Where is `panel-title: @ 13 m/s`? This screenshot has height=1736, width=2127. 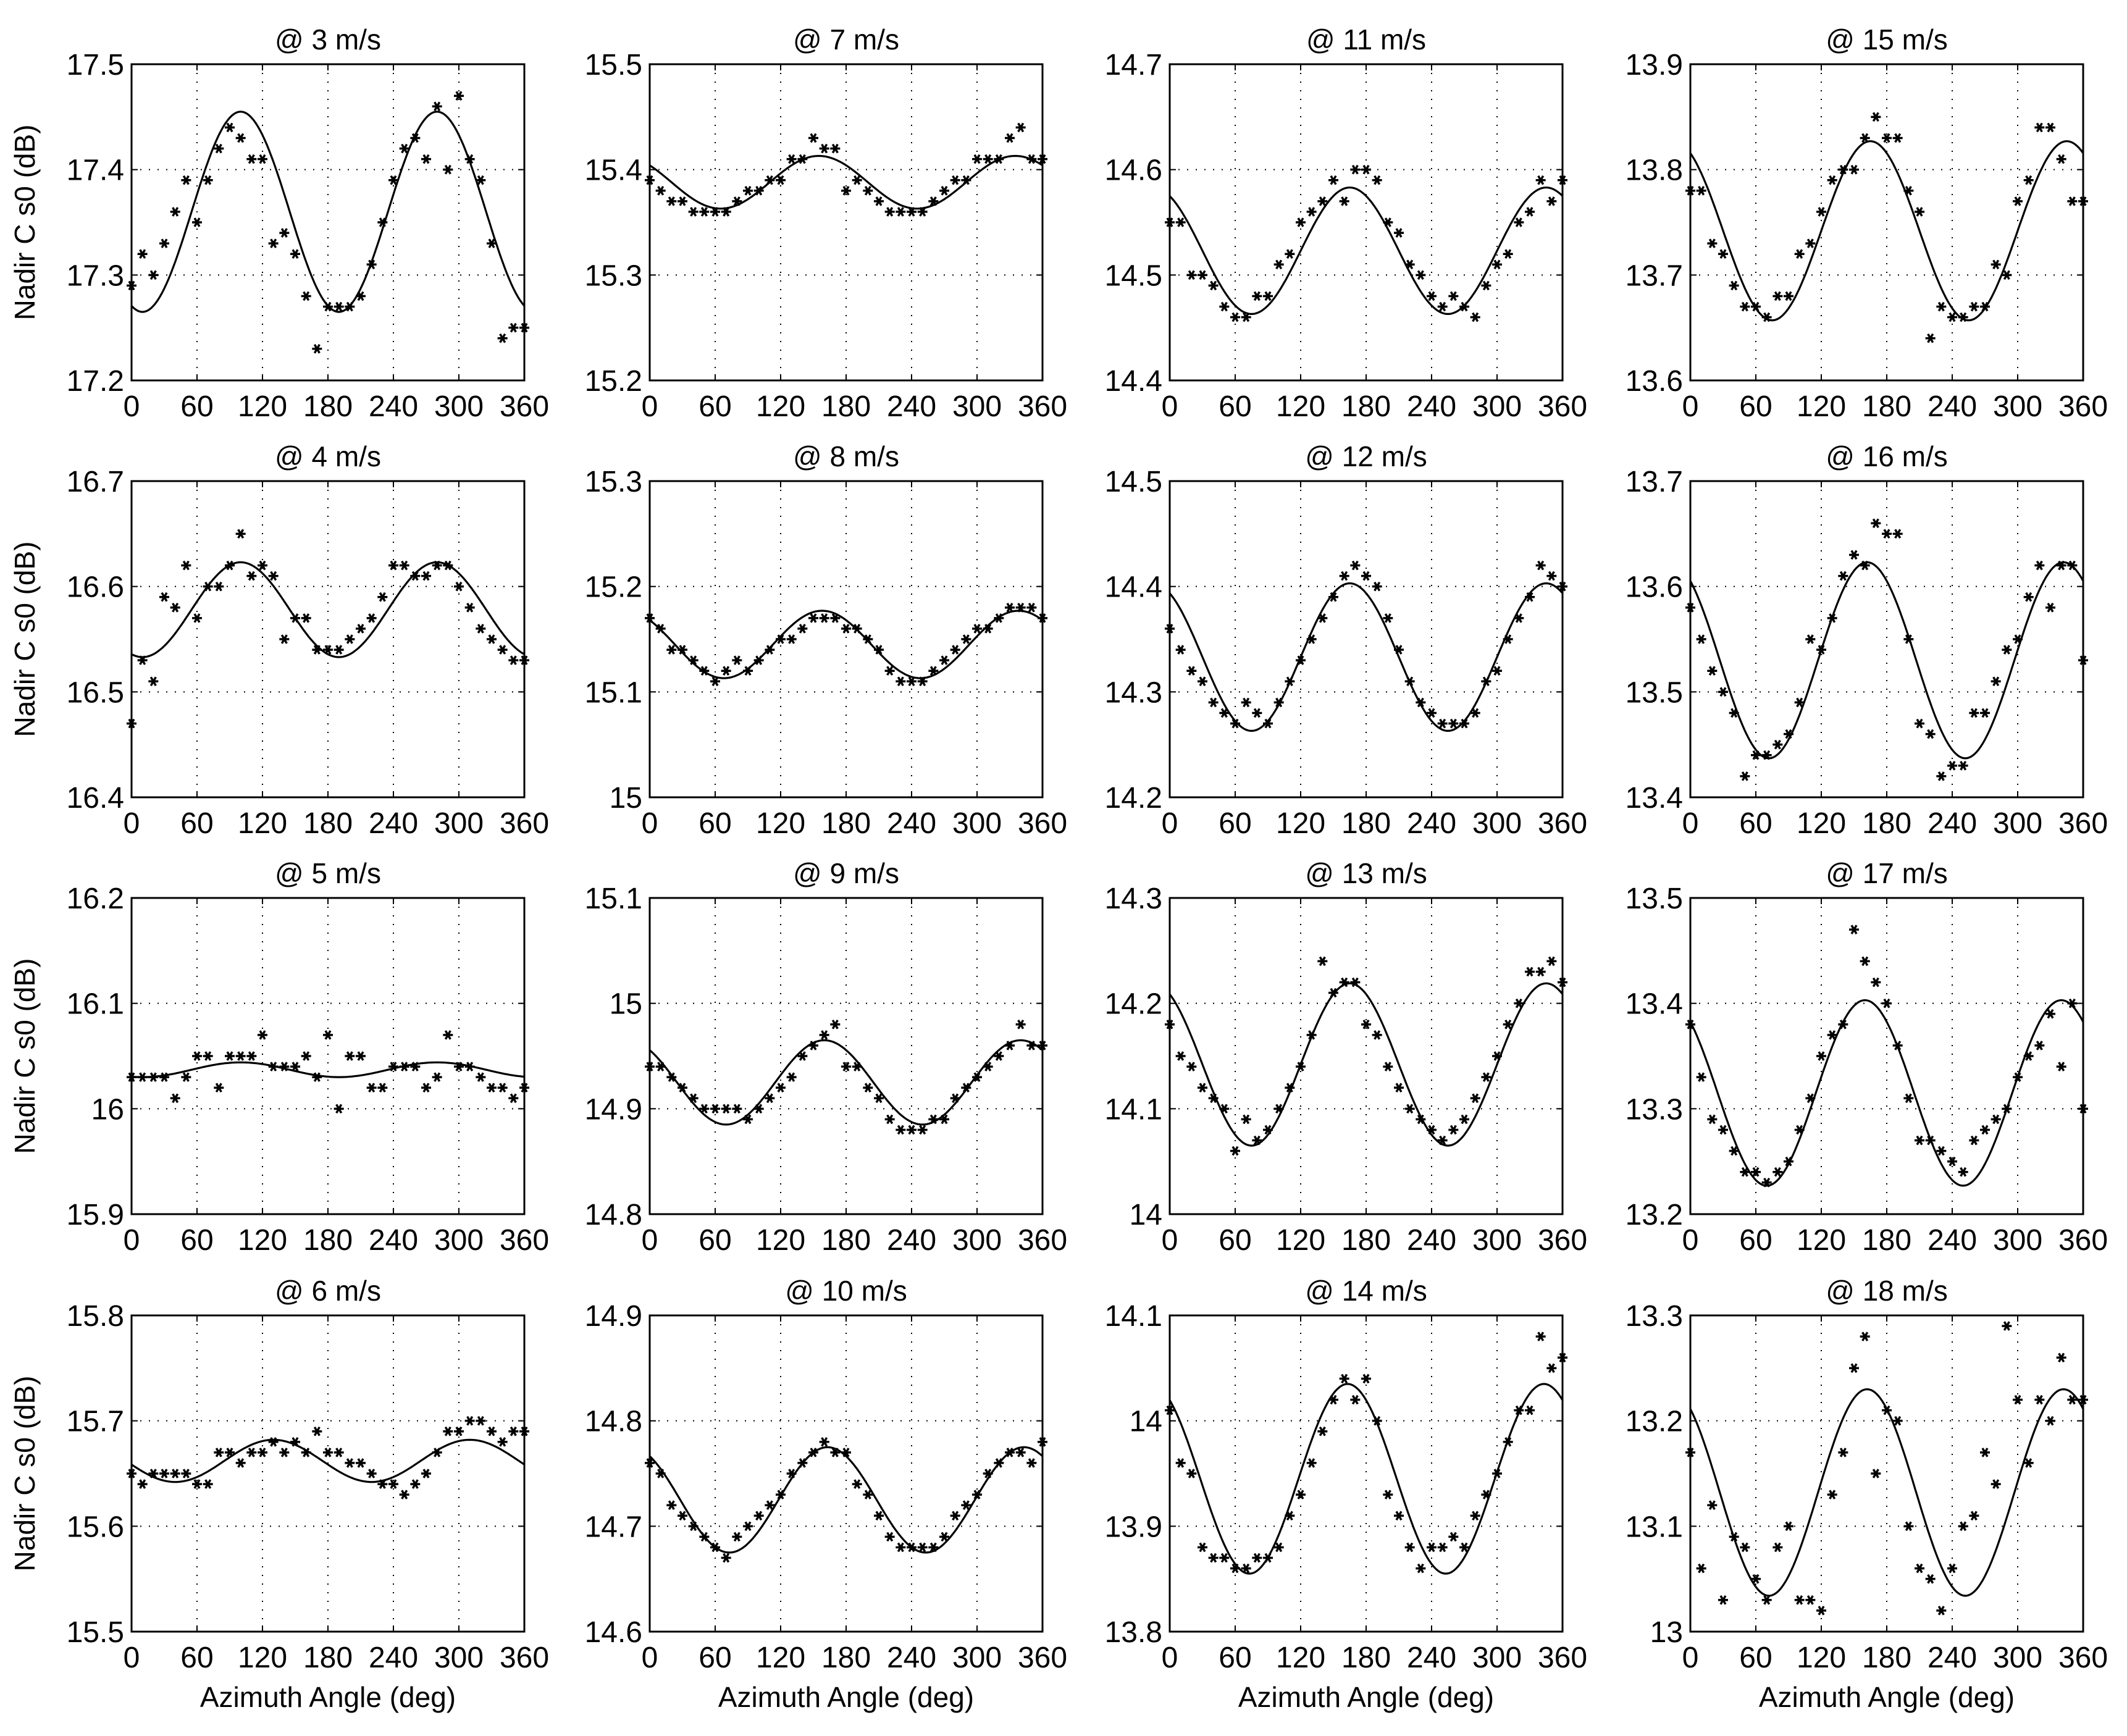
panel-title: @ 13 m/s is located at coordinates (1366, 873).